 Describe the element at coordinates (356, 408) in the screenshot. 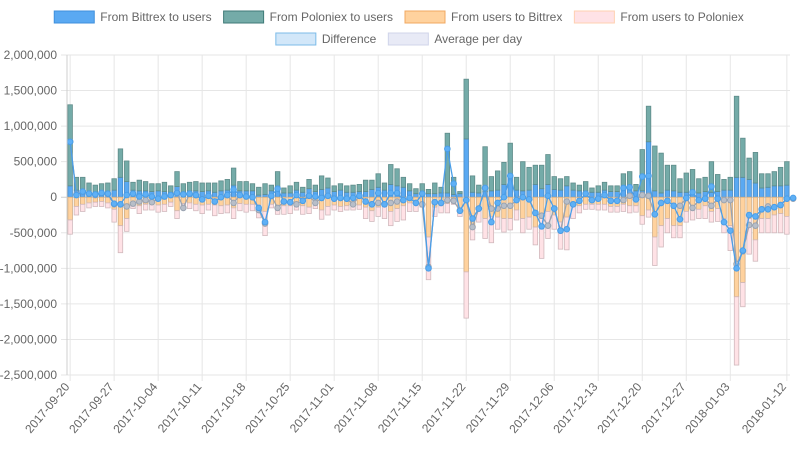

I see `x-tick-label: 2017-11-08` at that location.